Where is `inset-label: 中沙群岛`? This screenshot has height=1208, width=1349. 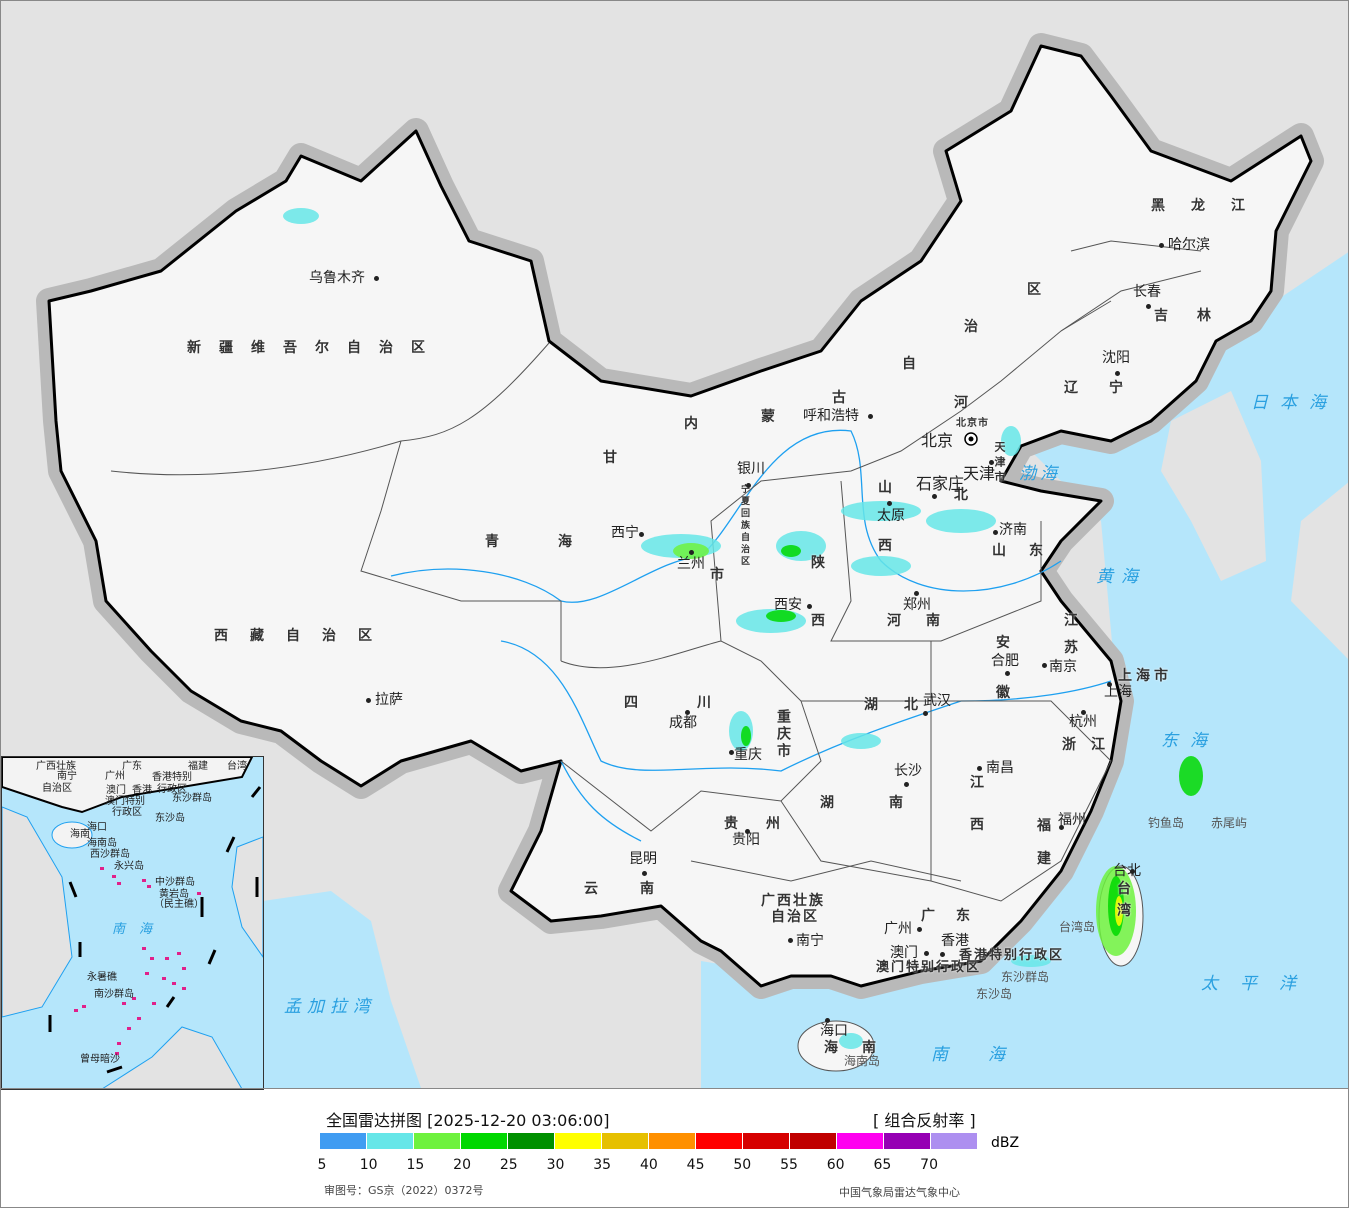 inset-label: 中沙群岛 is located at coordinates (175, 882).